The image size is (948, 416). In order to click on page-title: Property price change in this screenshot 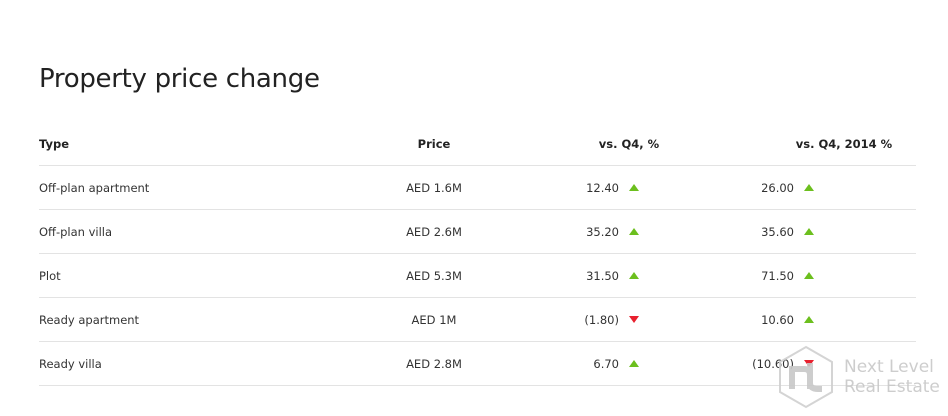, I will do `click(179, 79)`.